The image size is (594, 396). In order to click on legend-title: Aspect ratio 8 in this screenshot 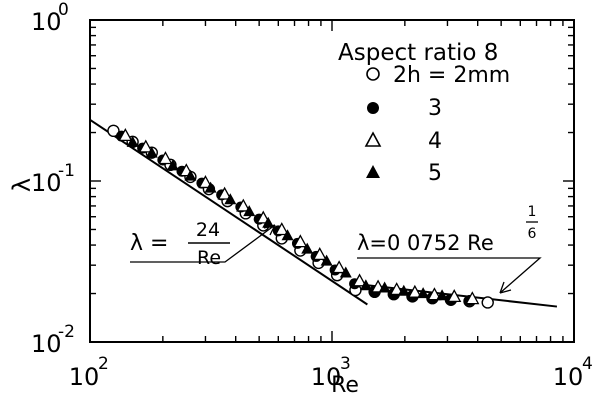, I will do `click(418, 53)`.